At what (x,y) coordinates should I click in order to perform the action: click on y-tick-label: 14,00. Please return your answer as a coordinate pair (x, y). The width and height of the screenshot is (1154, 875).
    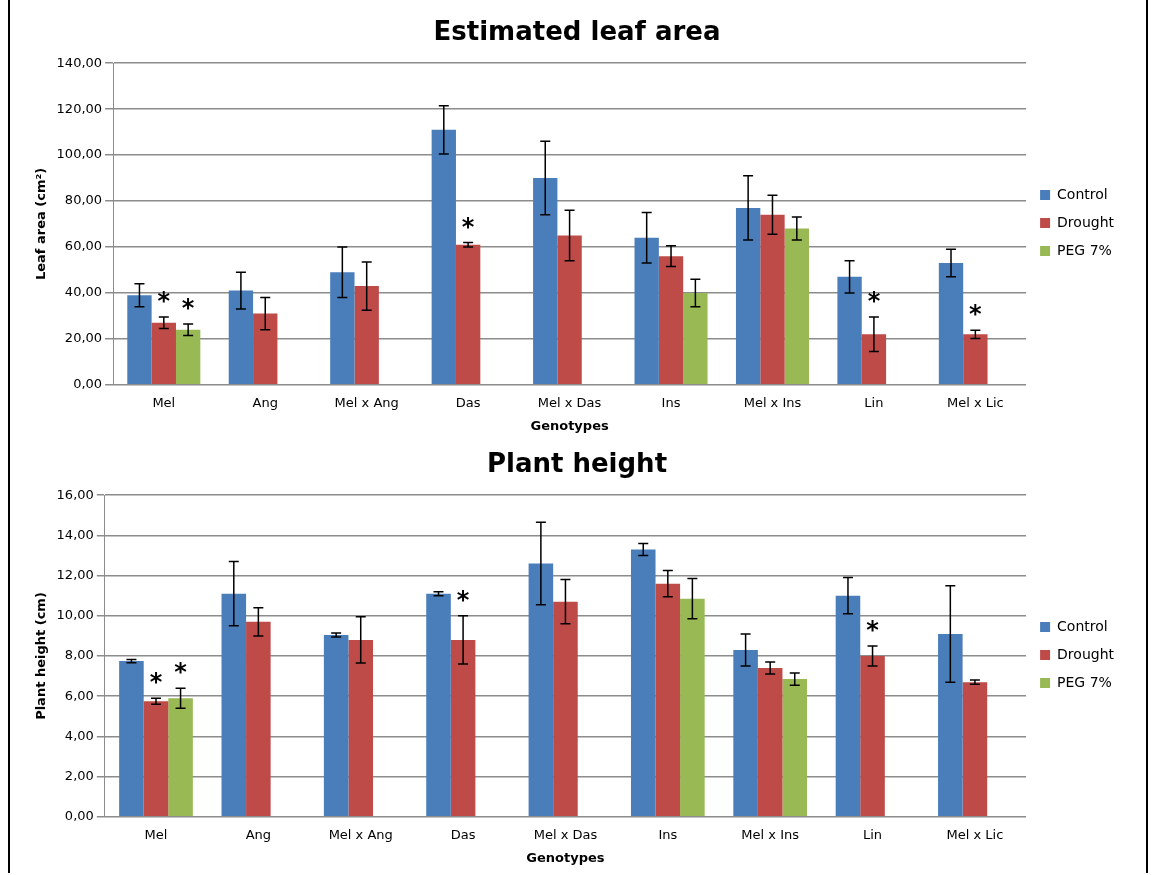
    Looking at the image, I should click on (75, 534).